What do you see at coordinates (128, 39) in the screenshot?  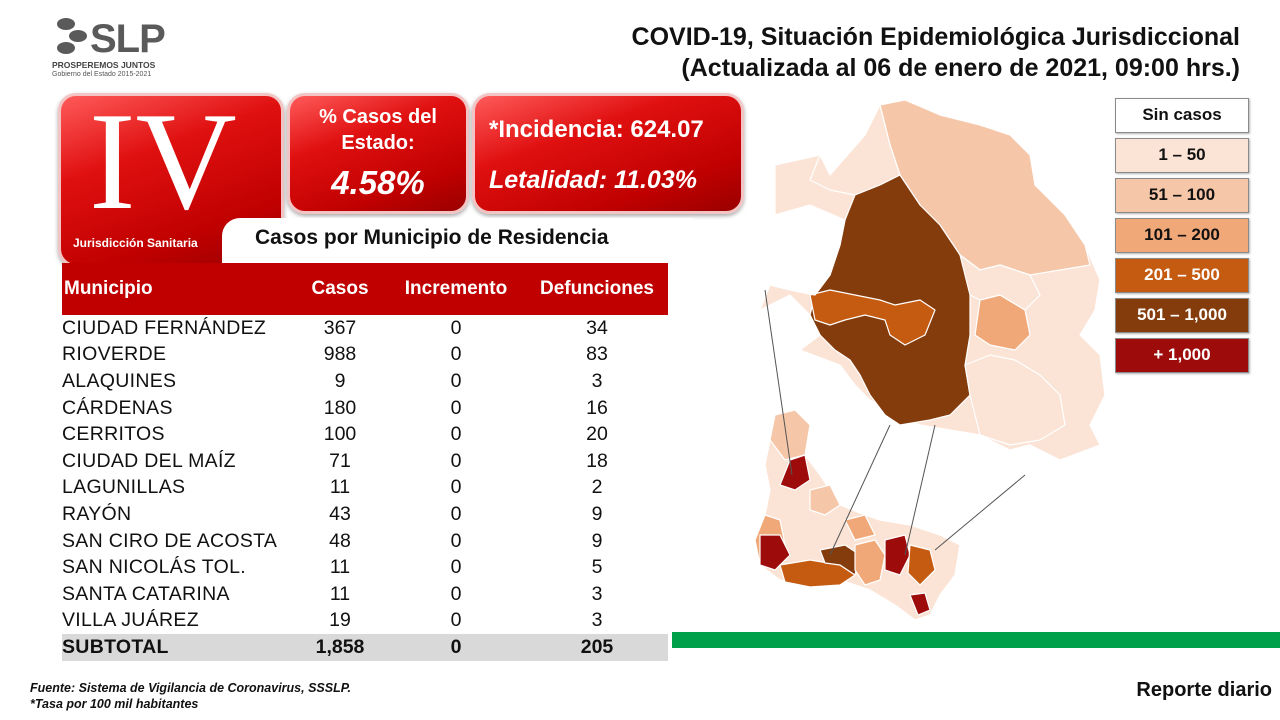 I see `logo-wordmark: SLP` at bounding box center [128, 39].